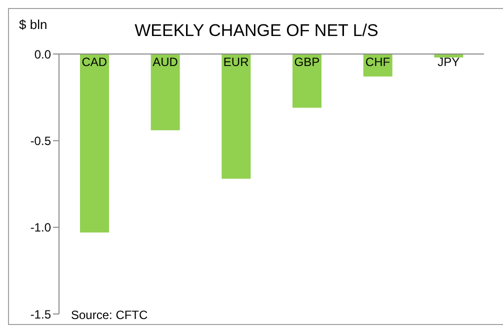 This screenshot has height=331, width=503. I want to click on x-tick-label: CAD, so click(95, 62).